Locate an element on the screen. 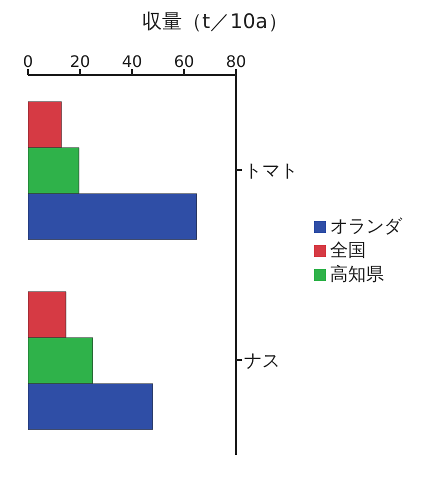  legend-label: 全国 is located at coordinates (348, 250).